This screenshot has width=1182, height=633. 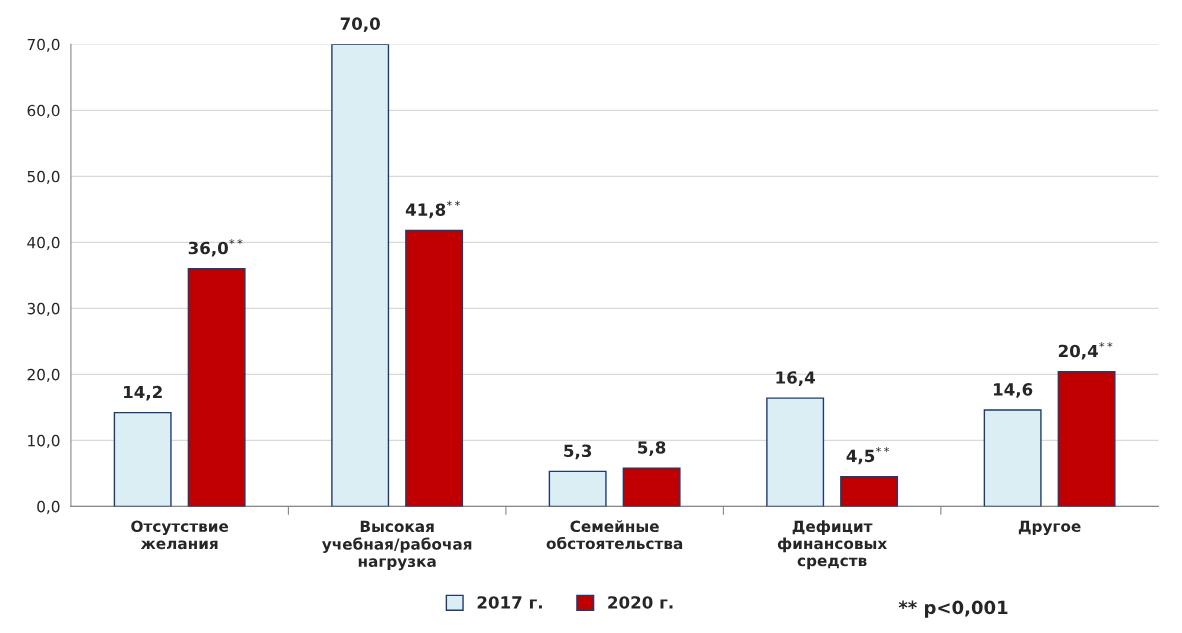 I want to click on y-tick-label: 40,0, so click(x=43, y=243).